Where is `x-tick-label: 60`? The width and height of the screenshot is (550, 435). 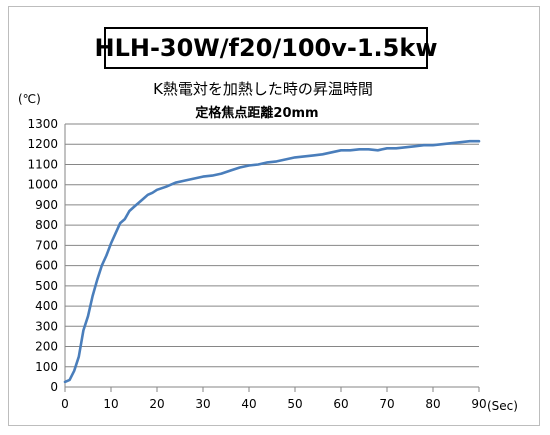 x-tick-label: 60 is located at coordinates (340, 404).